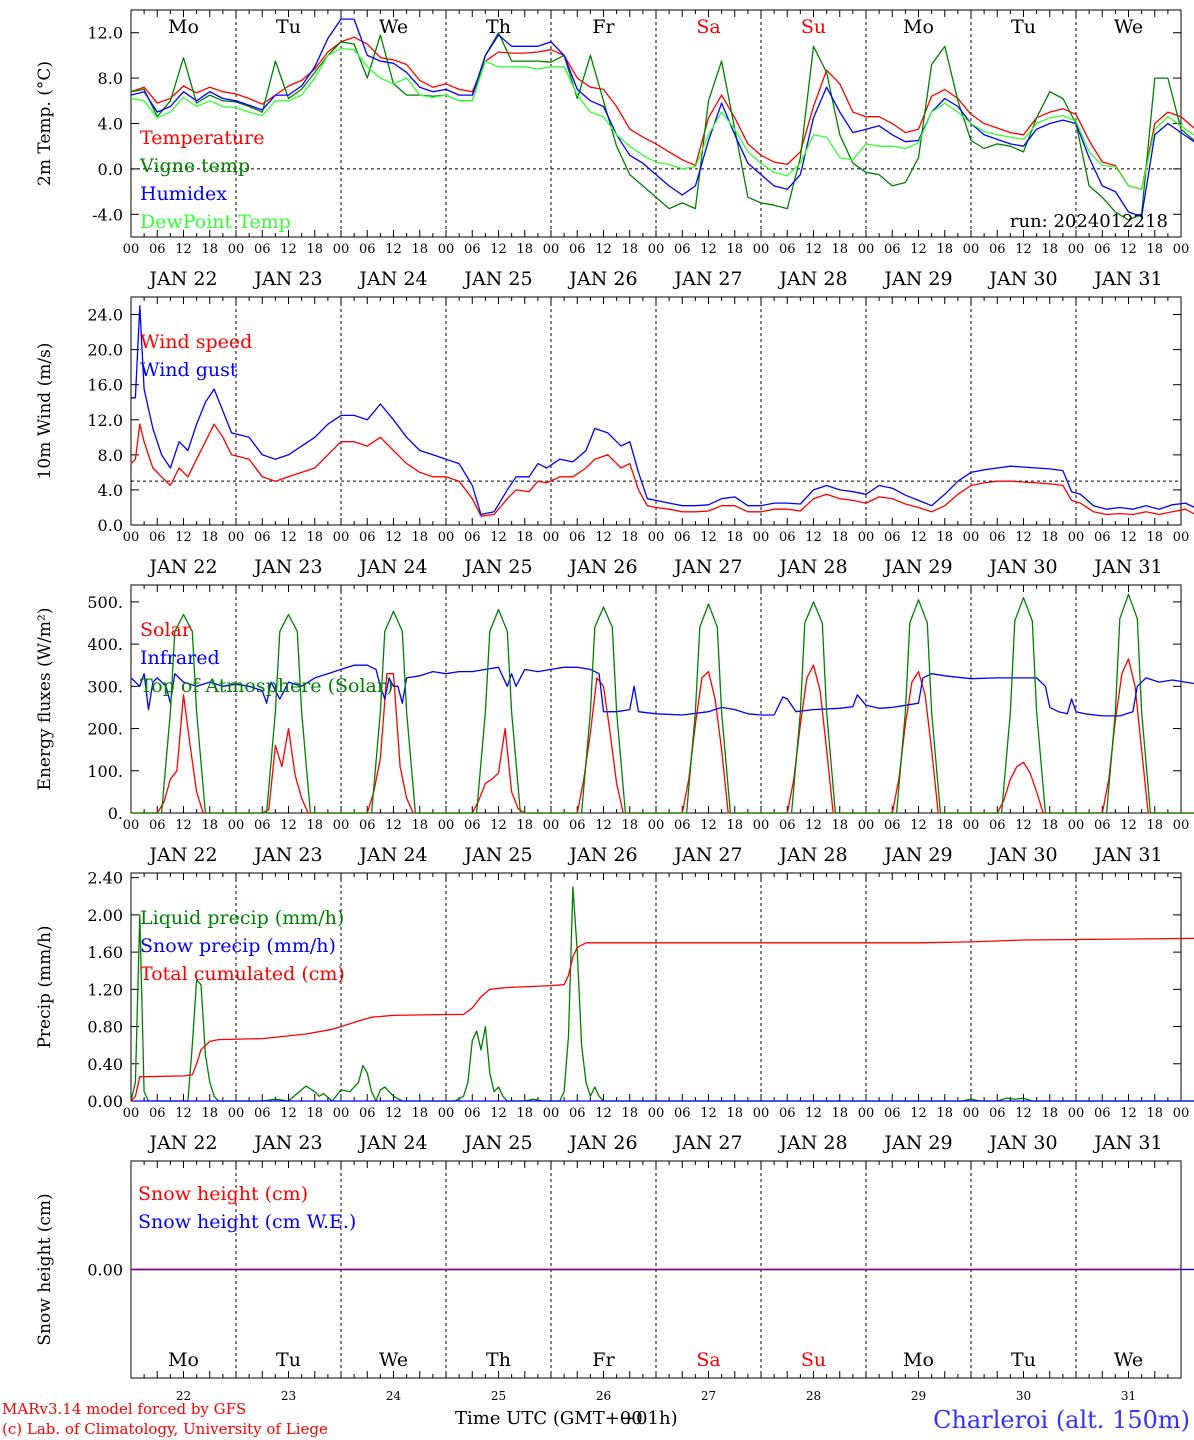 The image size is (1194, 1440). Describe the element at coordinates (45, 986) in the screenshot. I see `y-axis-label: Precip (mm/h)` at that location.